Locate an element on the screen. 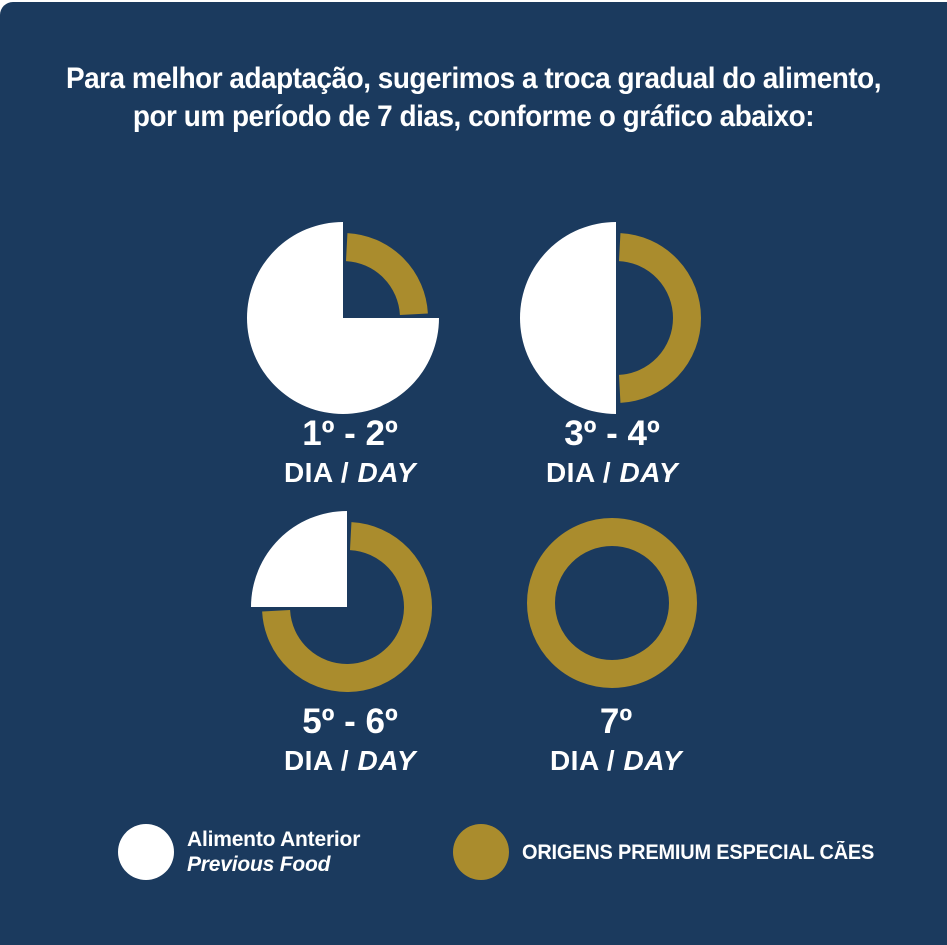 This screenshot has height=945, width=947. new-food-swatch-circle is located at coordinates (481, 852).